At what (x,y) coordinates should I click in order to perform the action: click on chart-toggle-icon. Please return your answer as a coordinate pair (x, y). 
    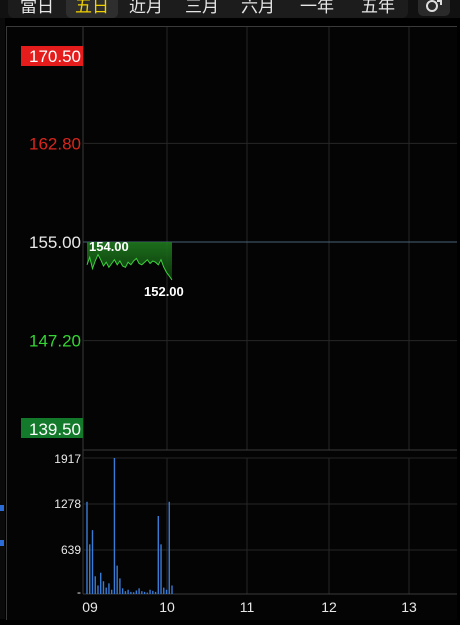
    Looking at the image, I should click on (434, 6).